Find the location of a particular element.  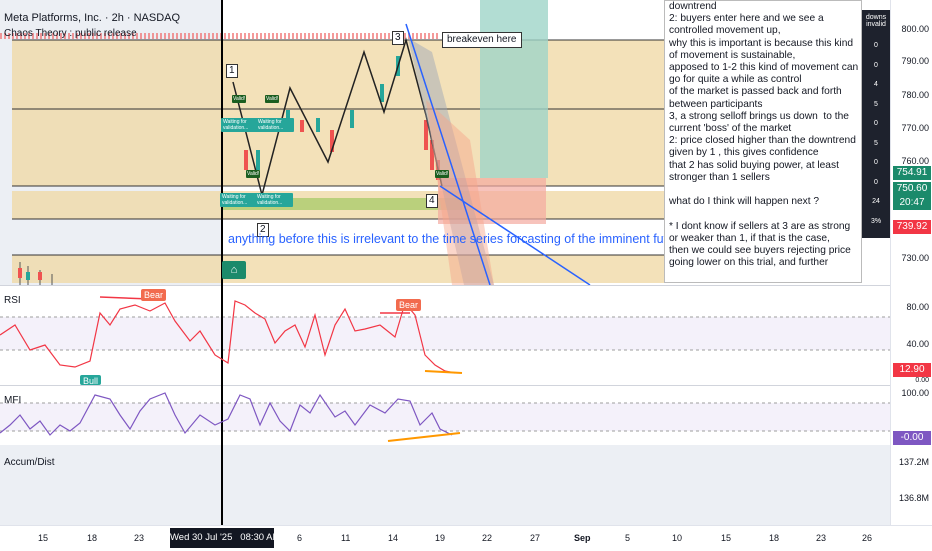

rsi-value-tag: 12.90 is located at coordinates (912, 370).